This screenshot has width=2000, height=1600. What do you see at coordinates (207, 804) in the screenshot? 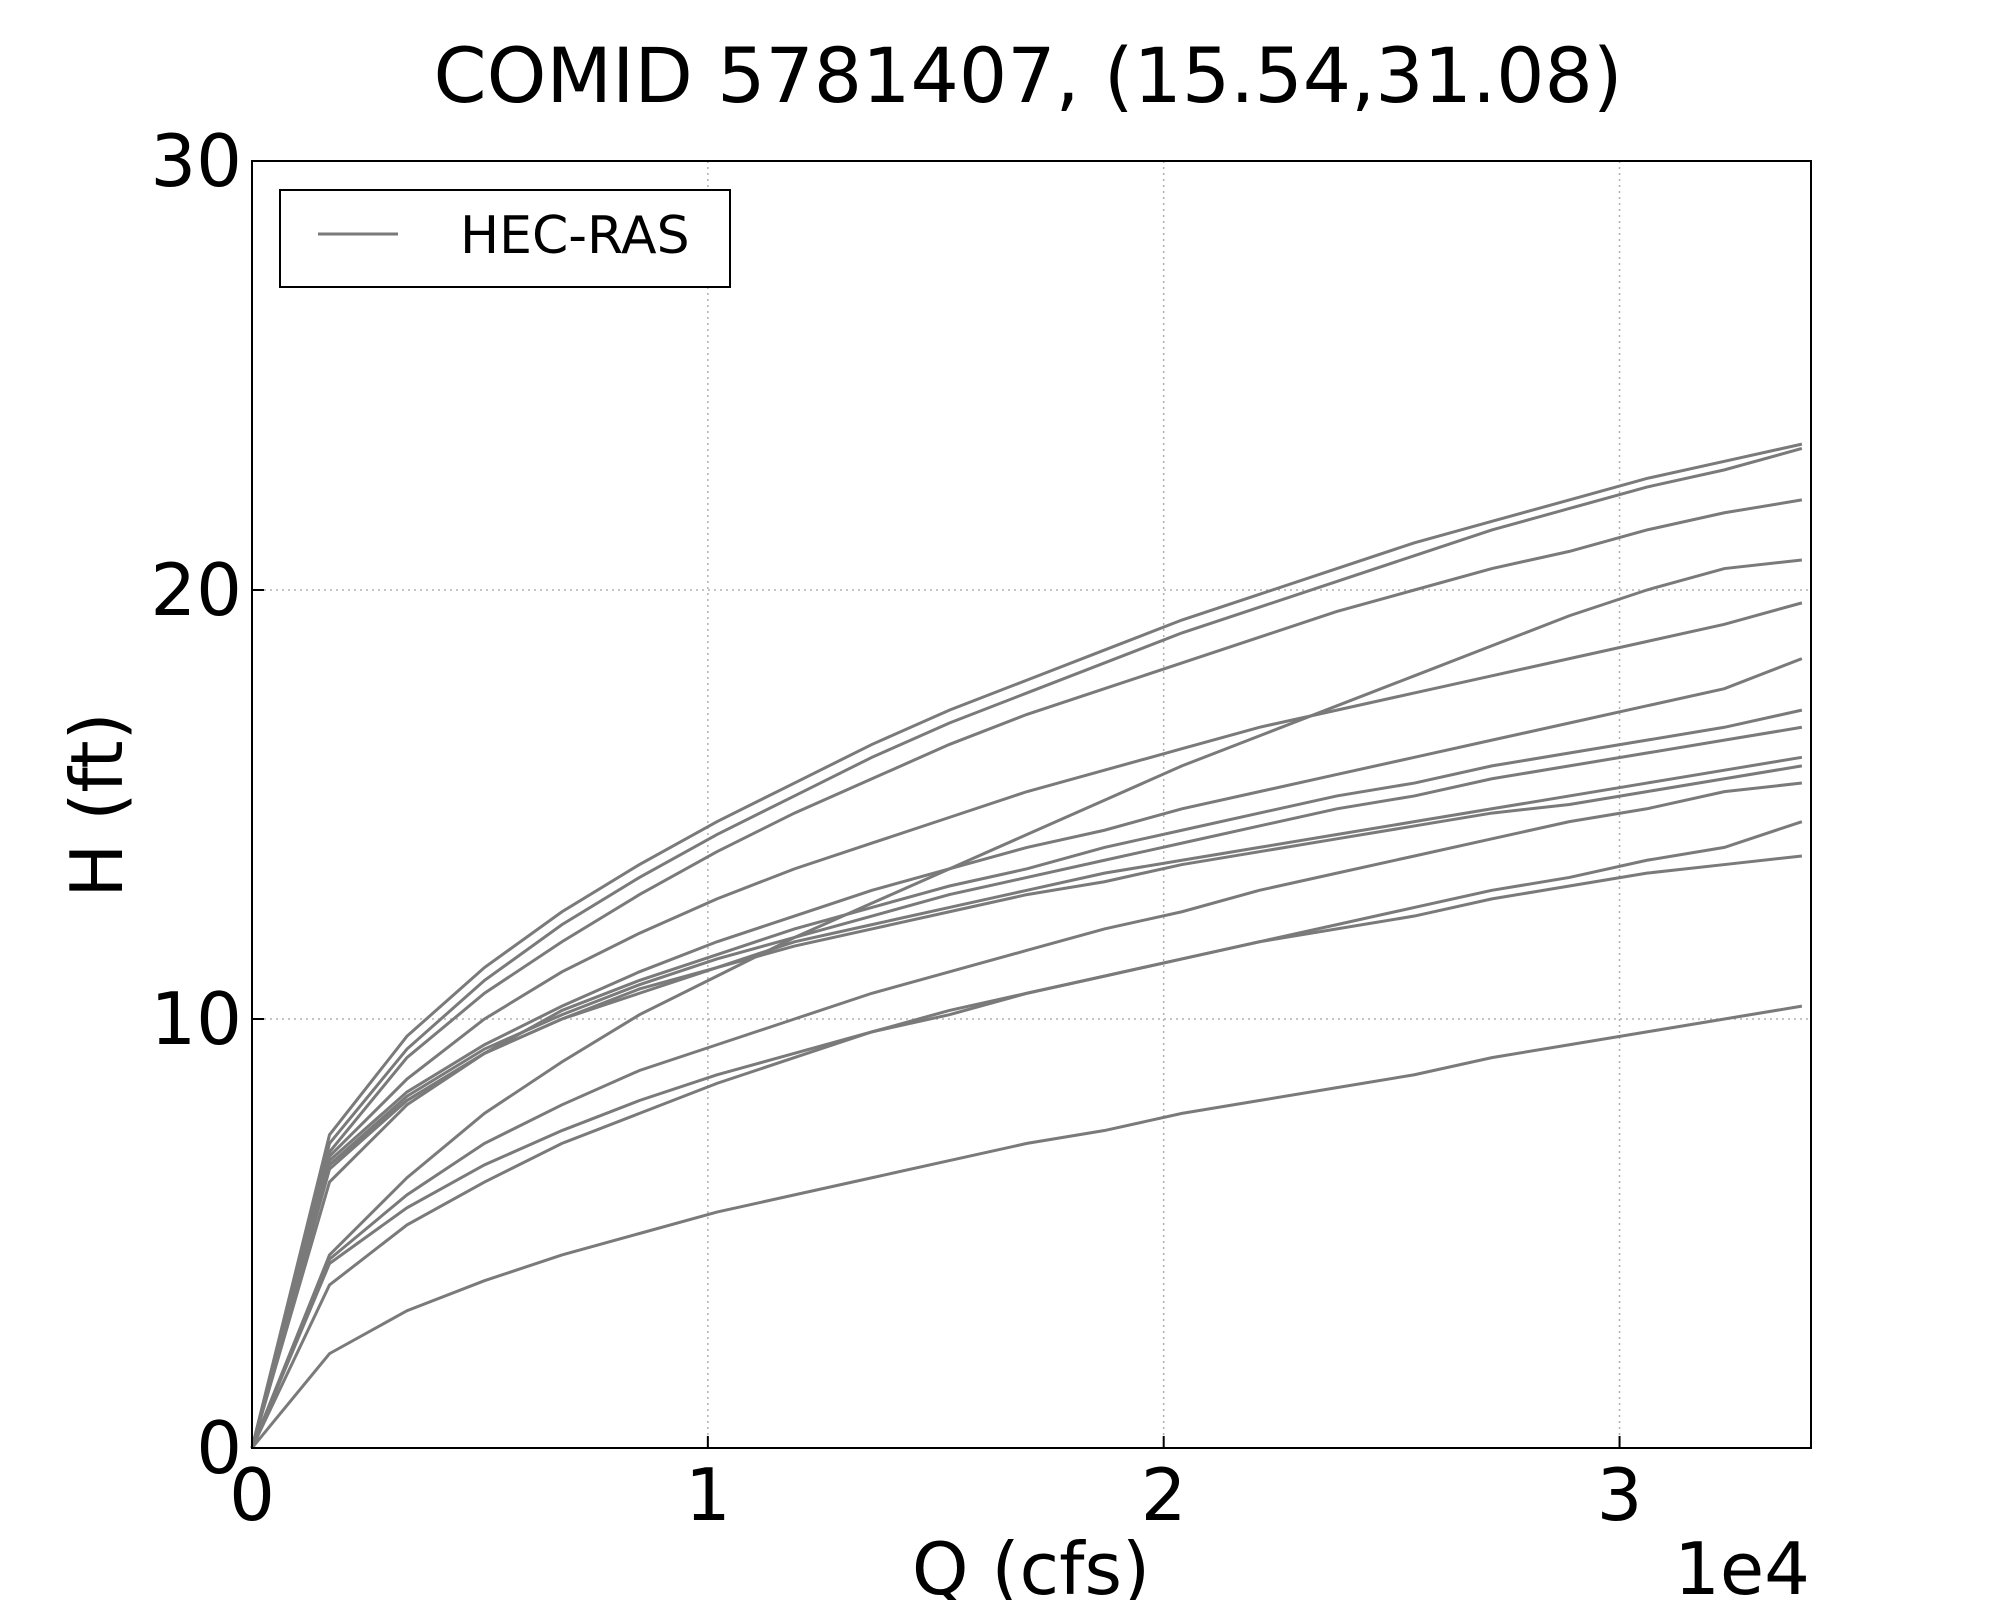
I see `y-tick-labels: 0 10 20 30` at bounding box center [207, 804].